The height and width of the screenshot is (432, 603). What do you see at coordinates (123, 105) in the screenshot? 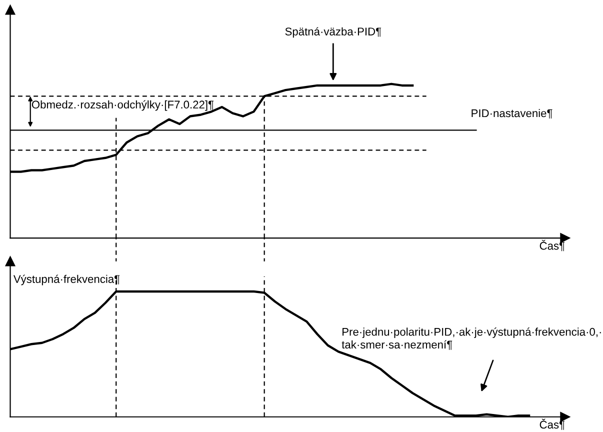
I see `annotation: Obmedz.·rozsah·odchýlky·[F7.0.22]¶` at bounding box center [123, 105].